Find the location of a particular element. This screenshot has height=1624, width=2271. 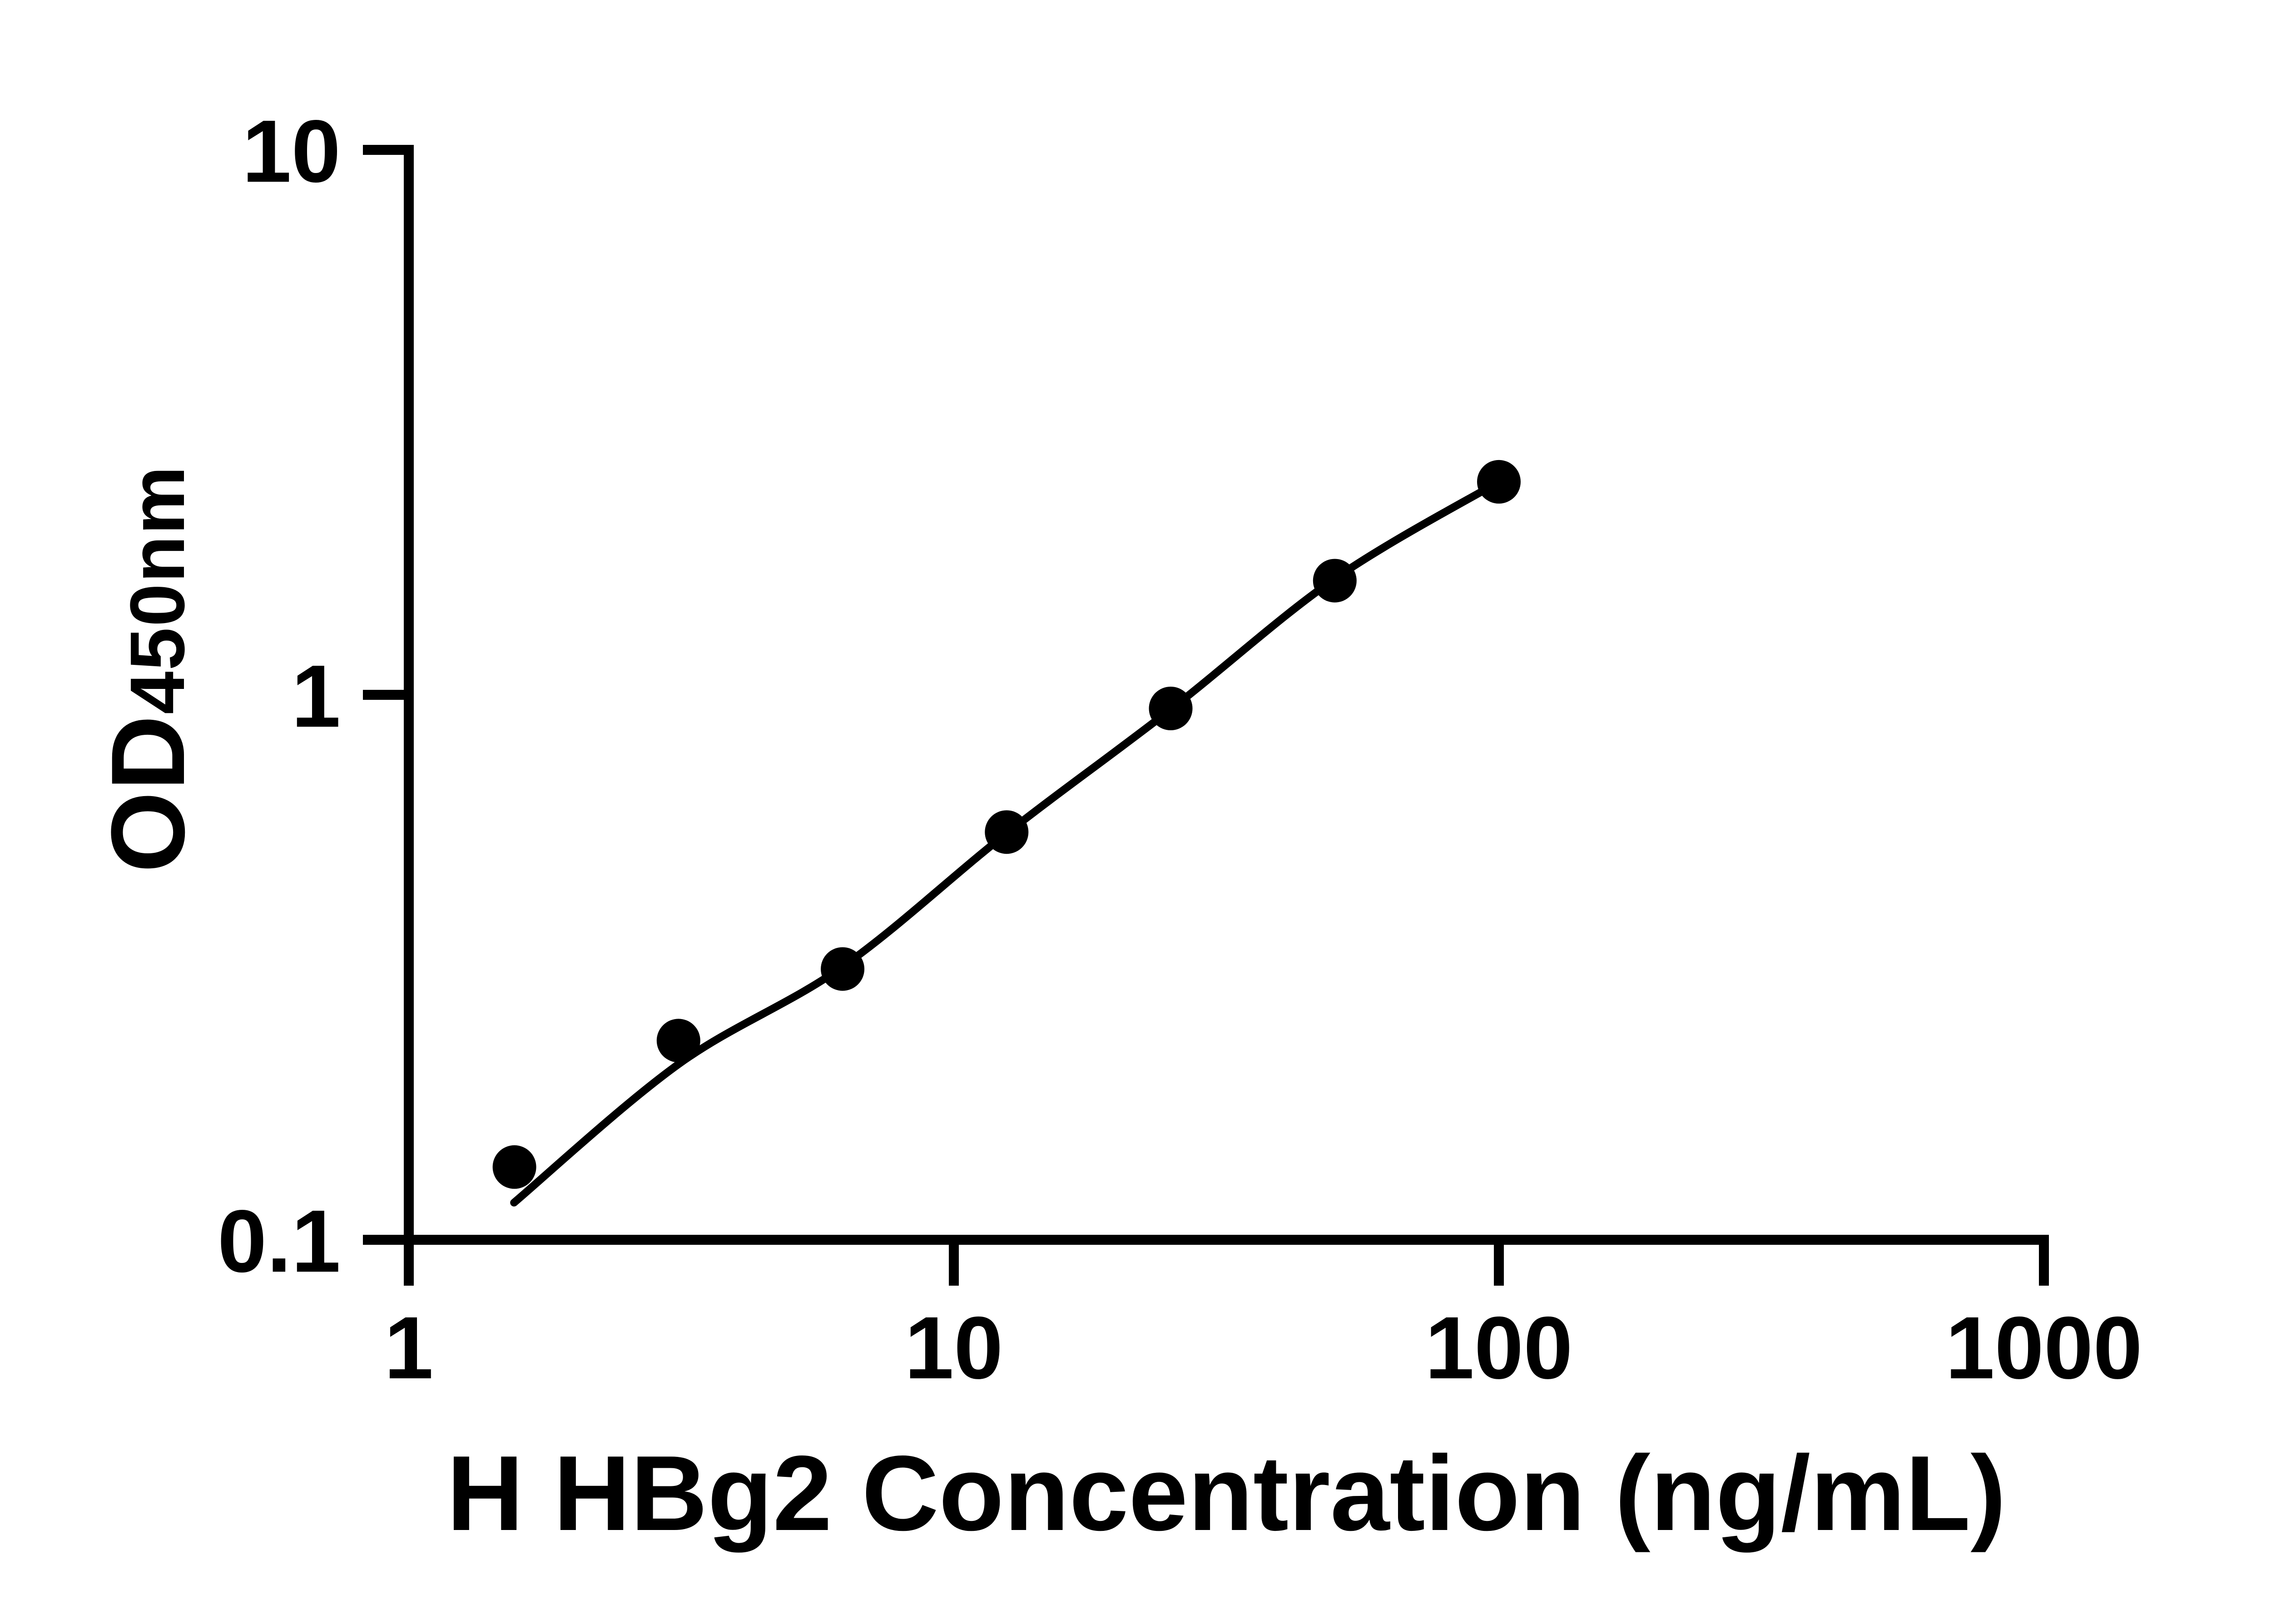

y-tick-label: 10 is located at coordinates (291, 151).